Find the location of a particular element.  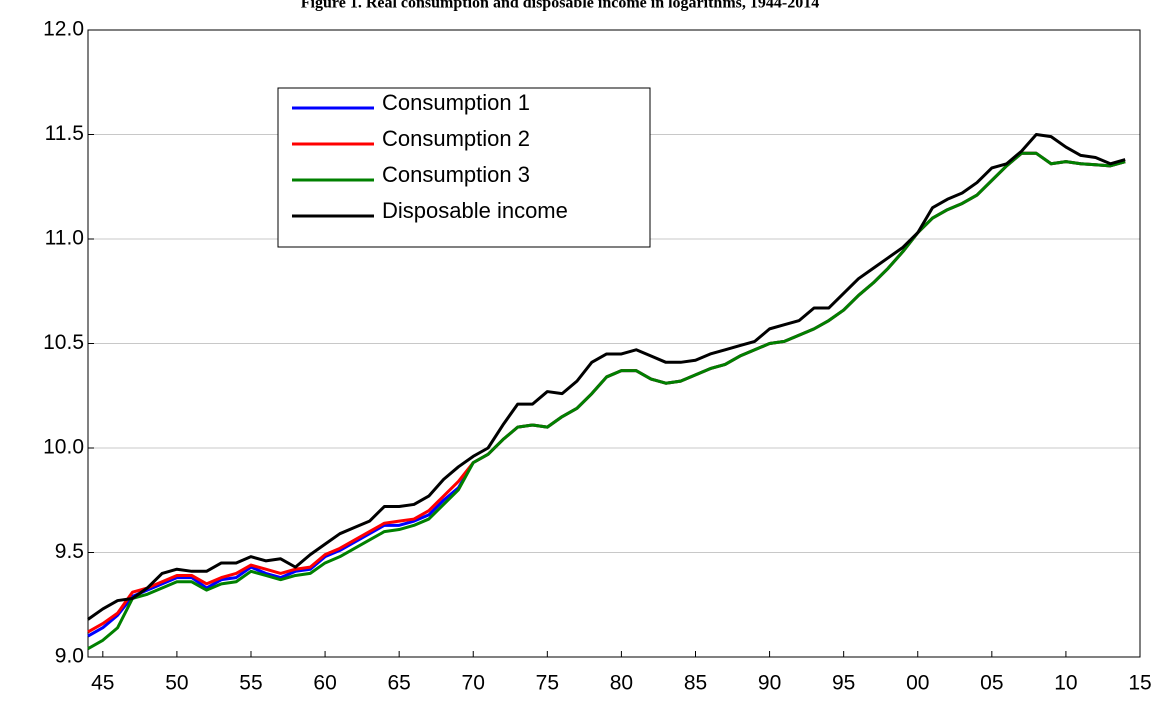

legend-label: Consumption 3 is located at coordinates (456, 174).